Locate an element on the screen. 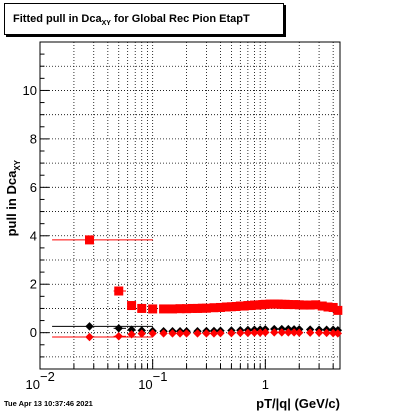 The width and height of the screenshot is (400, 412). y-tick-label: 6 is located at coordinates (33, 187).